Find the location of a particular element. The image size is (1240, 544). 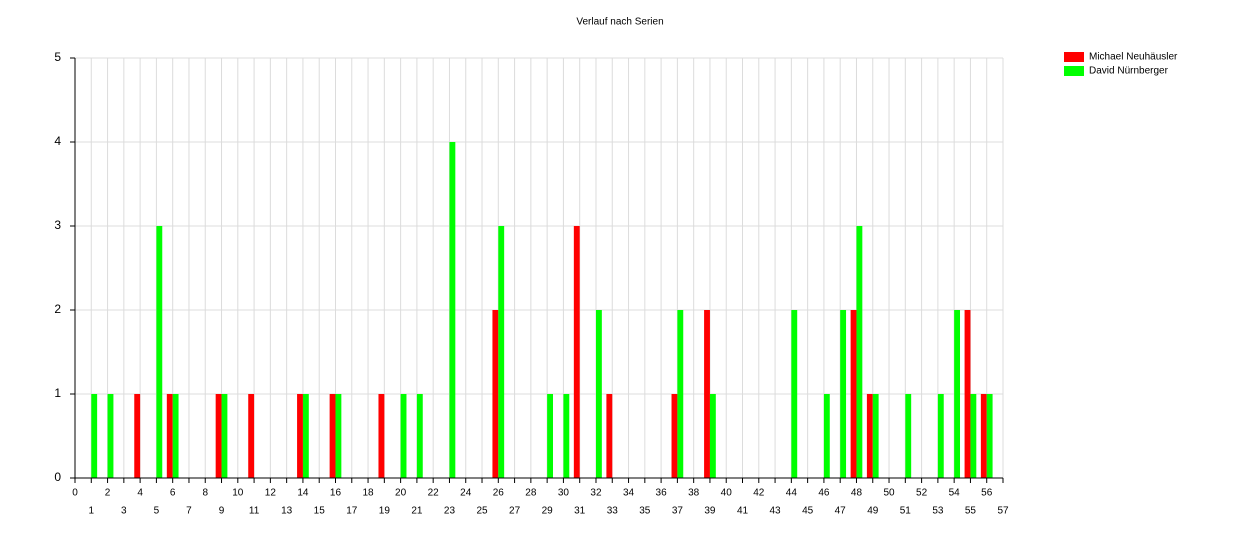

x-tick-label: 33 is located at coordinates (613, 511).